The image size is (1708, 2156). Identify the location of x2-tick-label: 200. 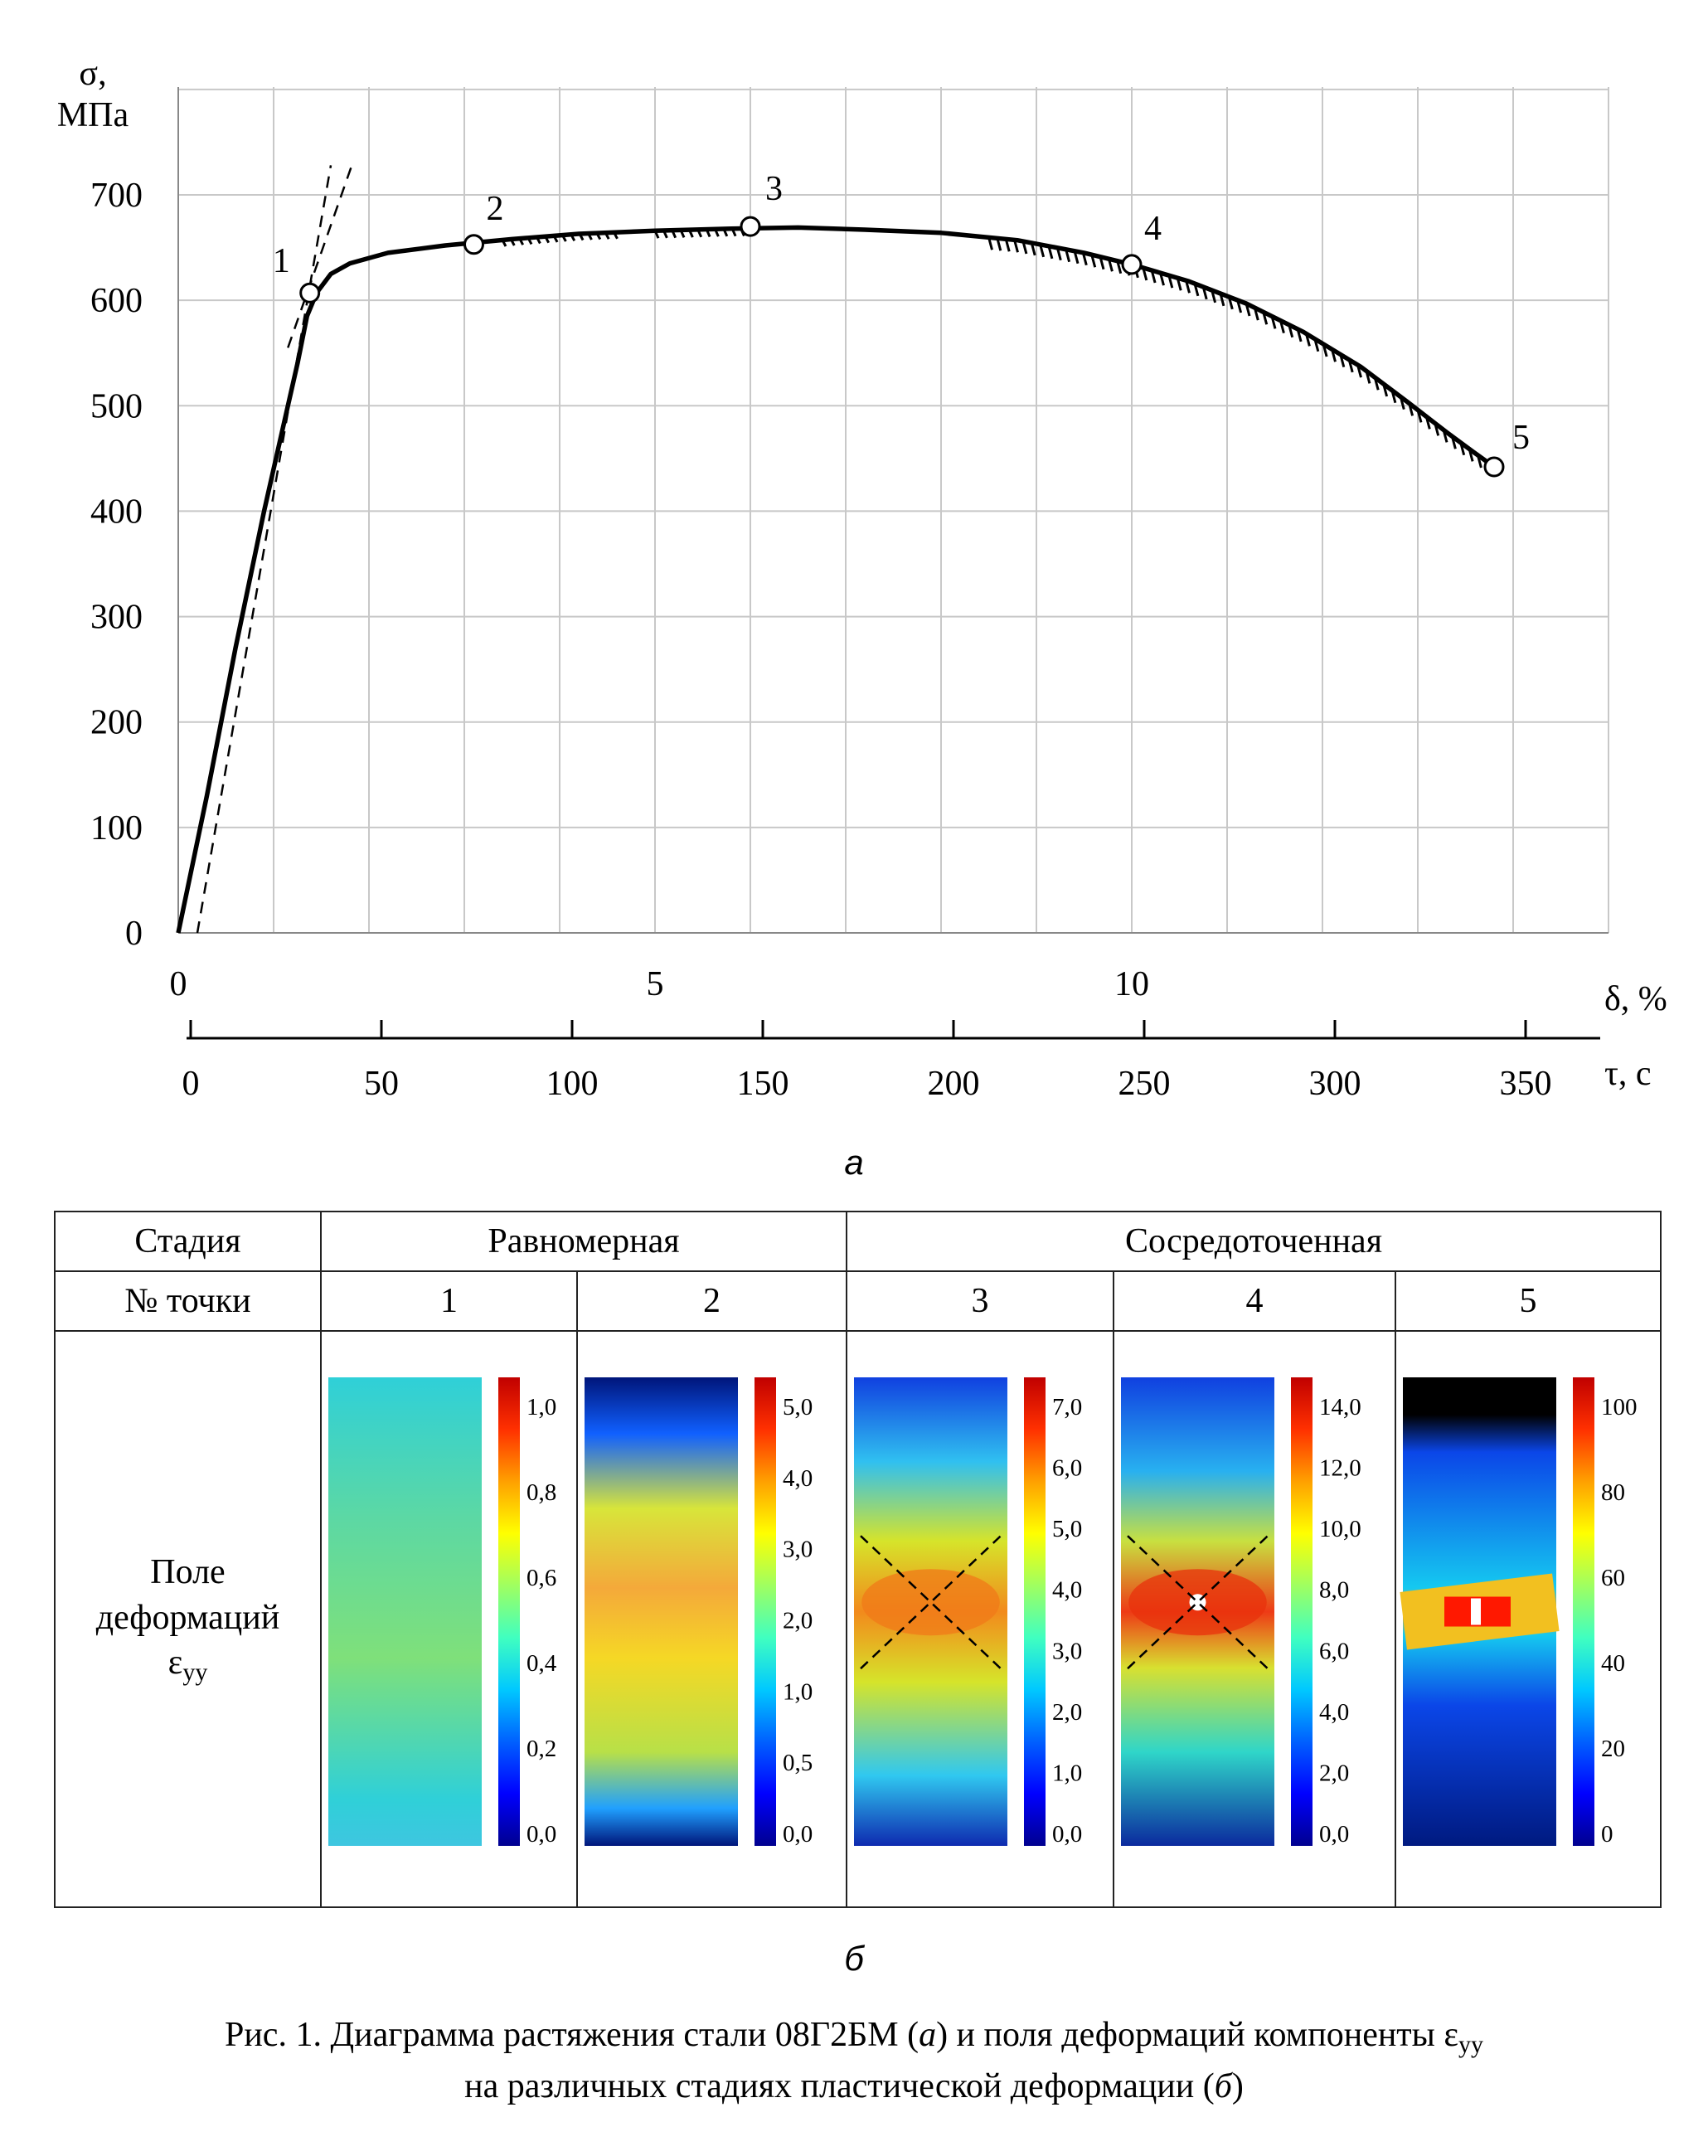
(954, 1084).